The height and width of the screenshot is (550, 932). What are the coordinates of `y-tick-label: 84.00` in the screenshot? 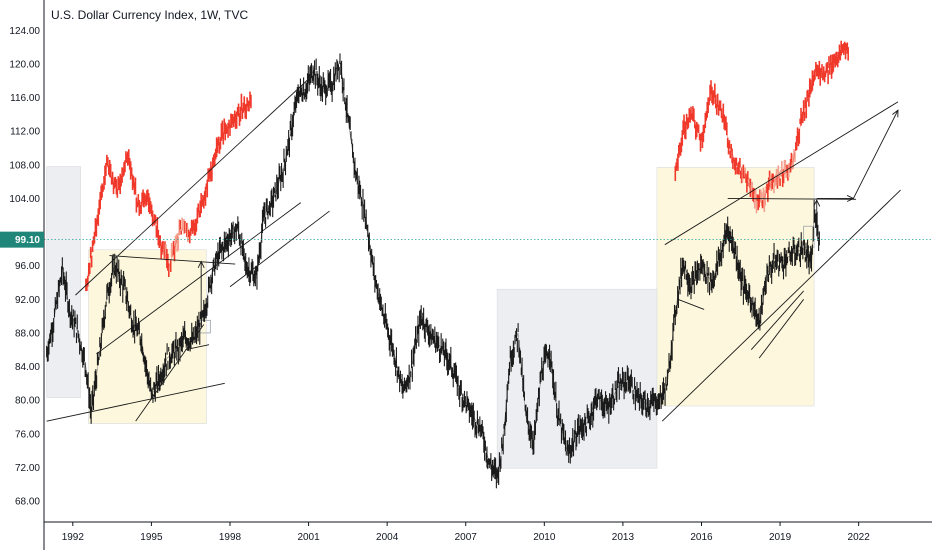 It's located at (27, 367).